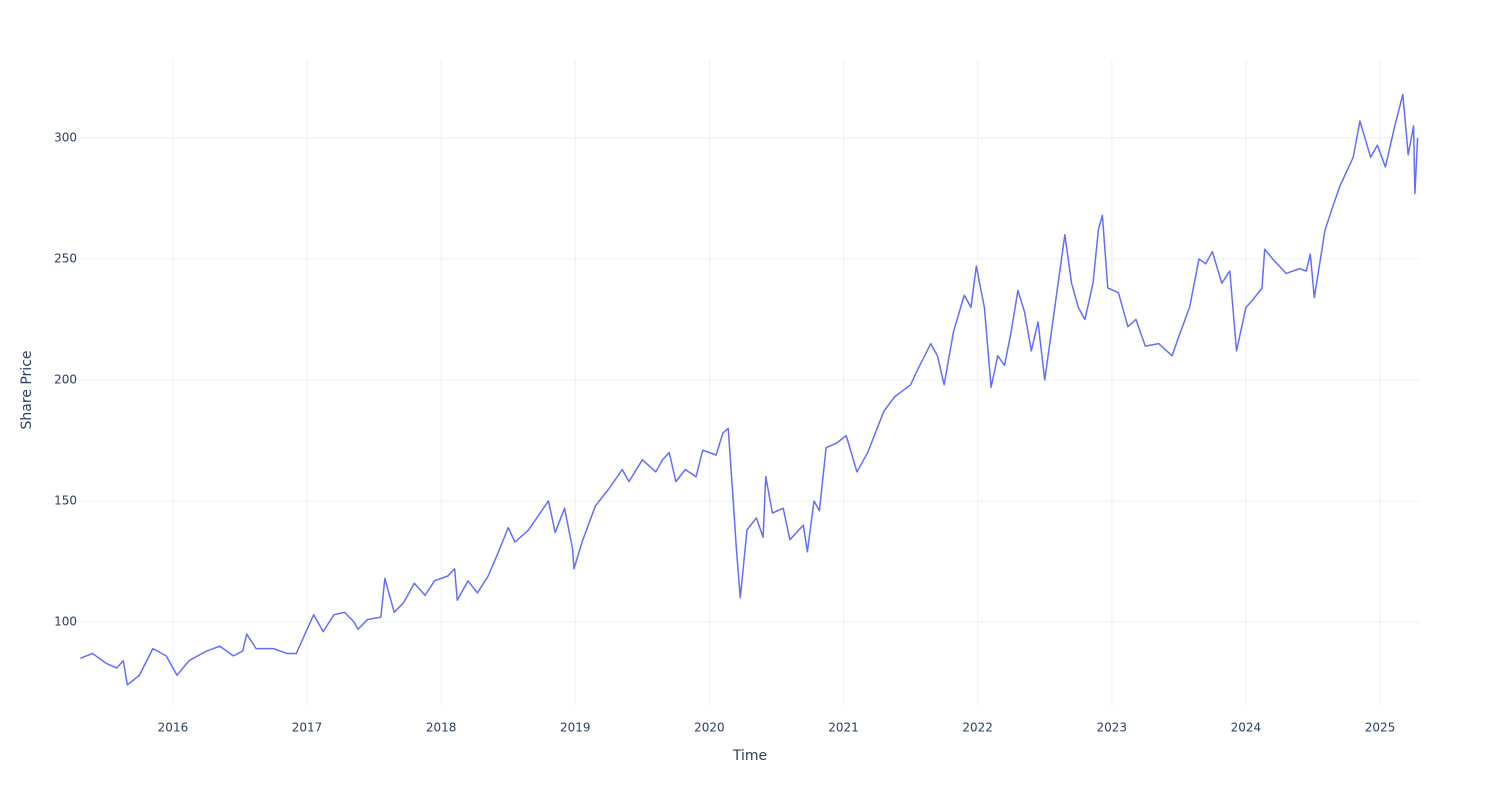 Image resolution: width=1500 pixels, height=800 pixels. Describe the element at coordinates (27, 389) in the screenshot. I see `y-axis-title: Share Price` at that location.